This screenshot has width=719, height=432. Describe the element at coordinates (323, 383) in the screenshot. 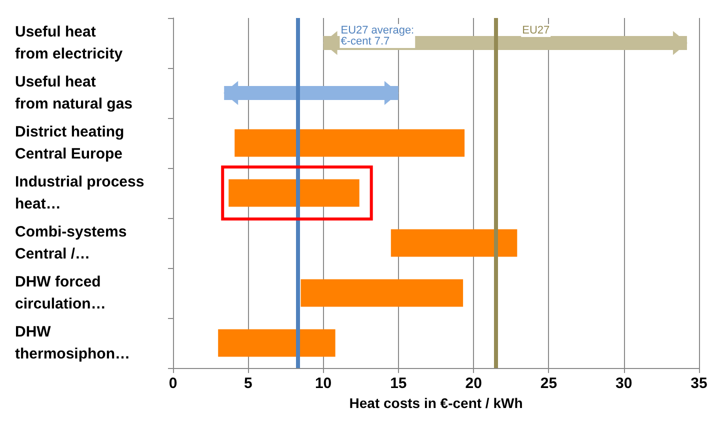

I see `x-tick-label: 10` at that location.